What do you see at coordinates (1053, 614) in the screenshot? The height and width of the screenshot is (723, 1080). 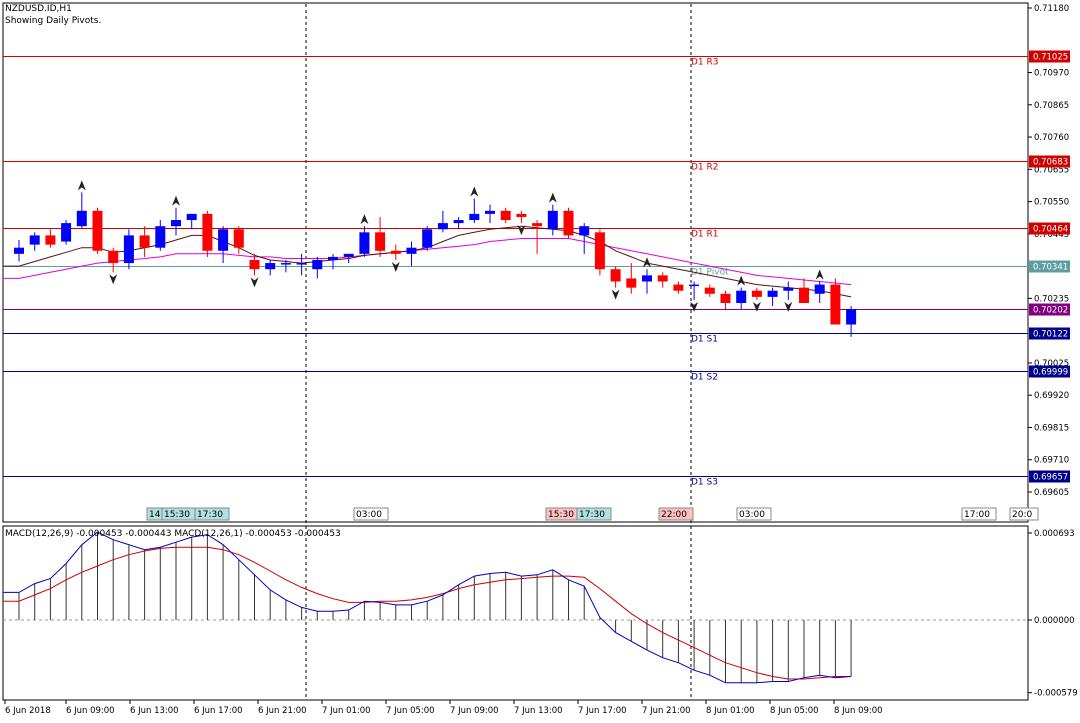 I see `macd-axis: 0.000693 0.000000 -0.000579` at bounding box center [1053, 614].